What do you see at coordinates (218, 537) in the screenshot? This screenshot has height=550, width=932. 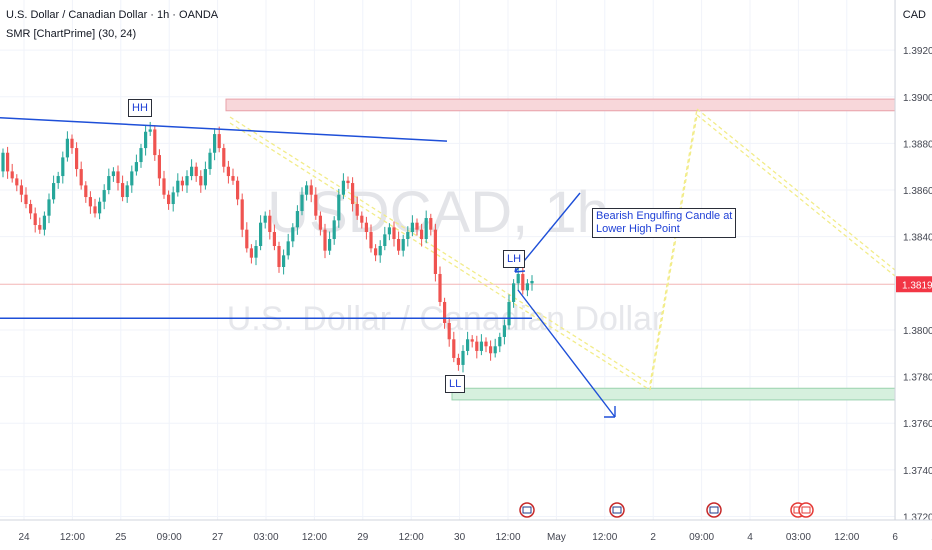 I see `time-tick-label: 27` at bounding box center [218, 537].